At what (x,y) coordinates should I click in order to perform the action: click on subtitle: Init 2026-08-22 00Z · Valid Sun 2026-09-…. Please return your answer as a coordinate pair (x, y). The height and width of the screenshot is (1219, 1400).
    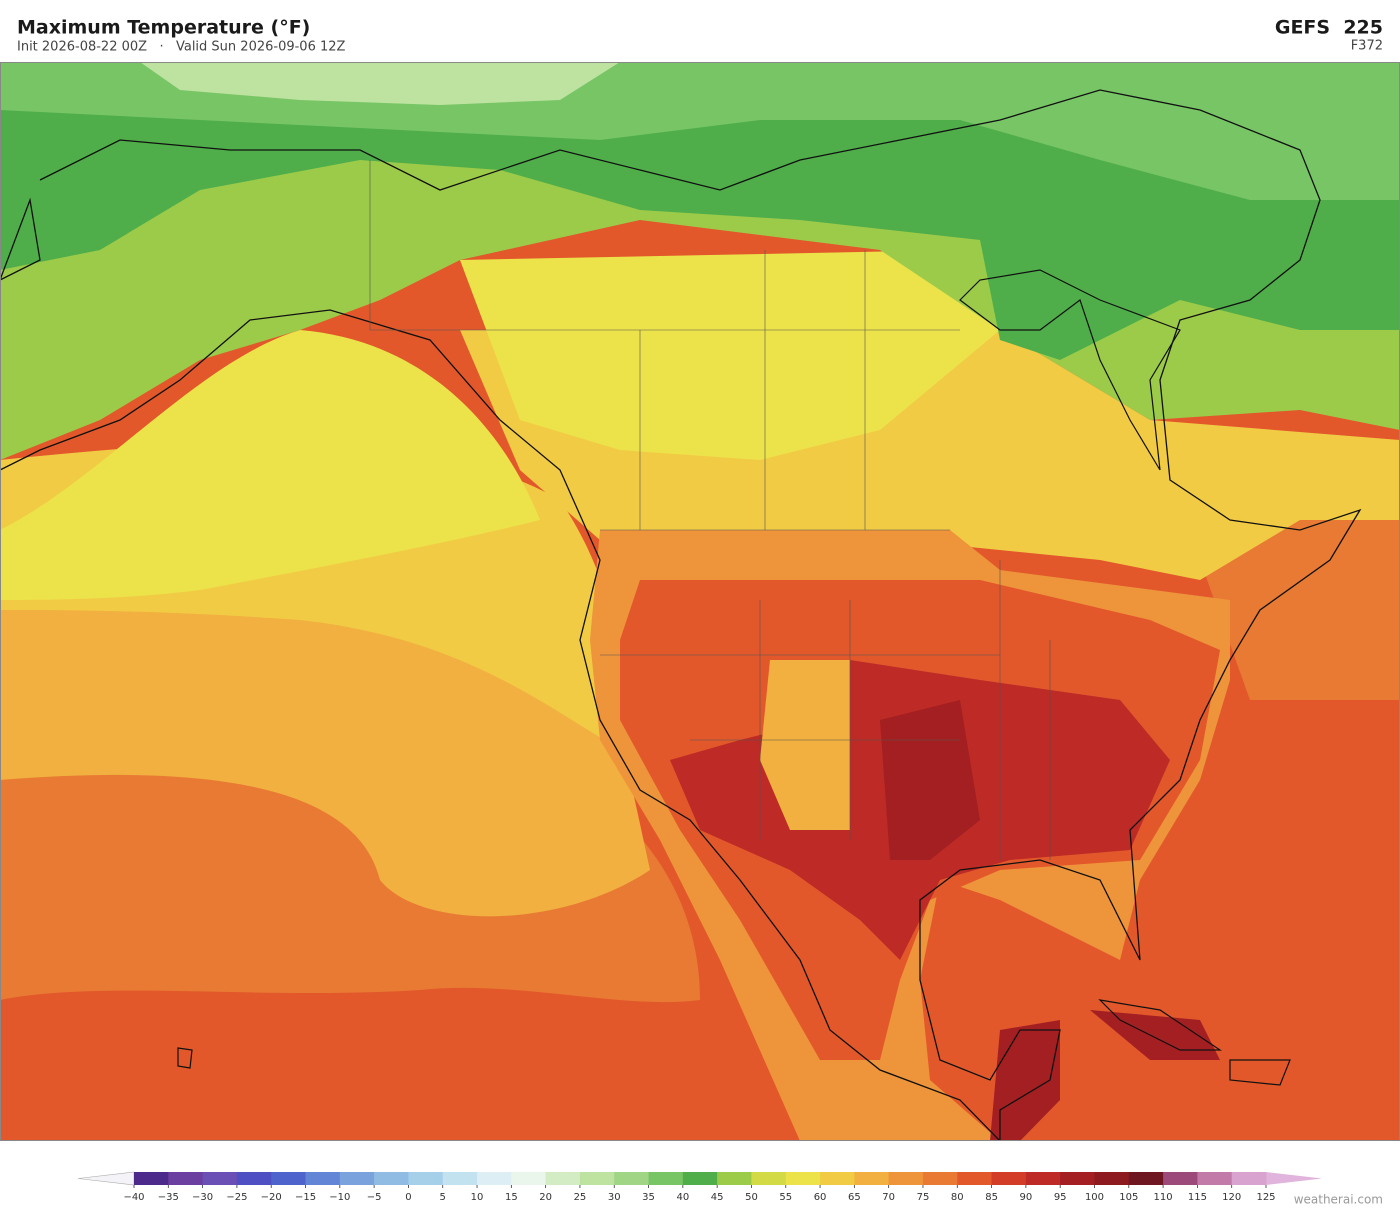
    Looking at the image, I should click on (181, 47).